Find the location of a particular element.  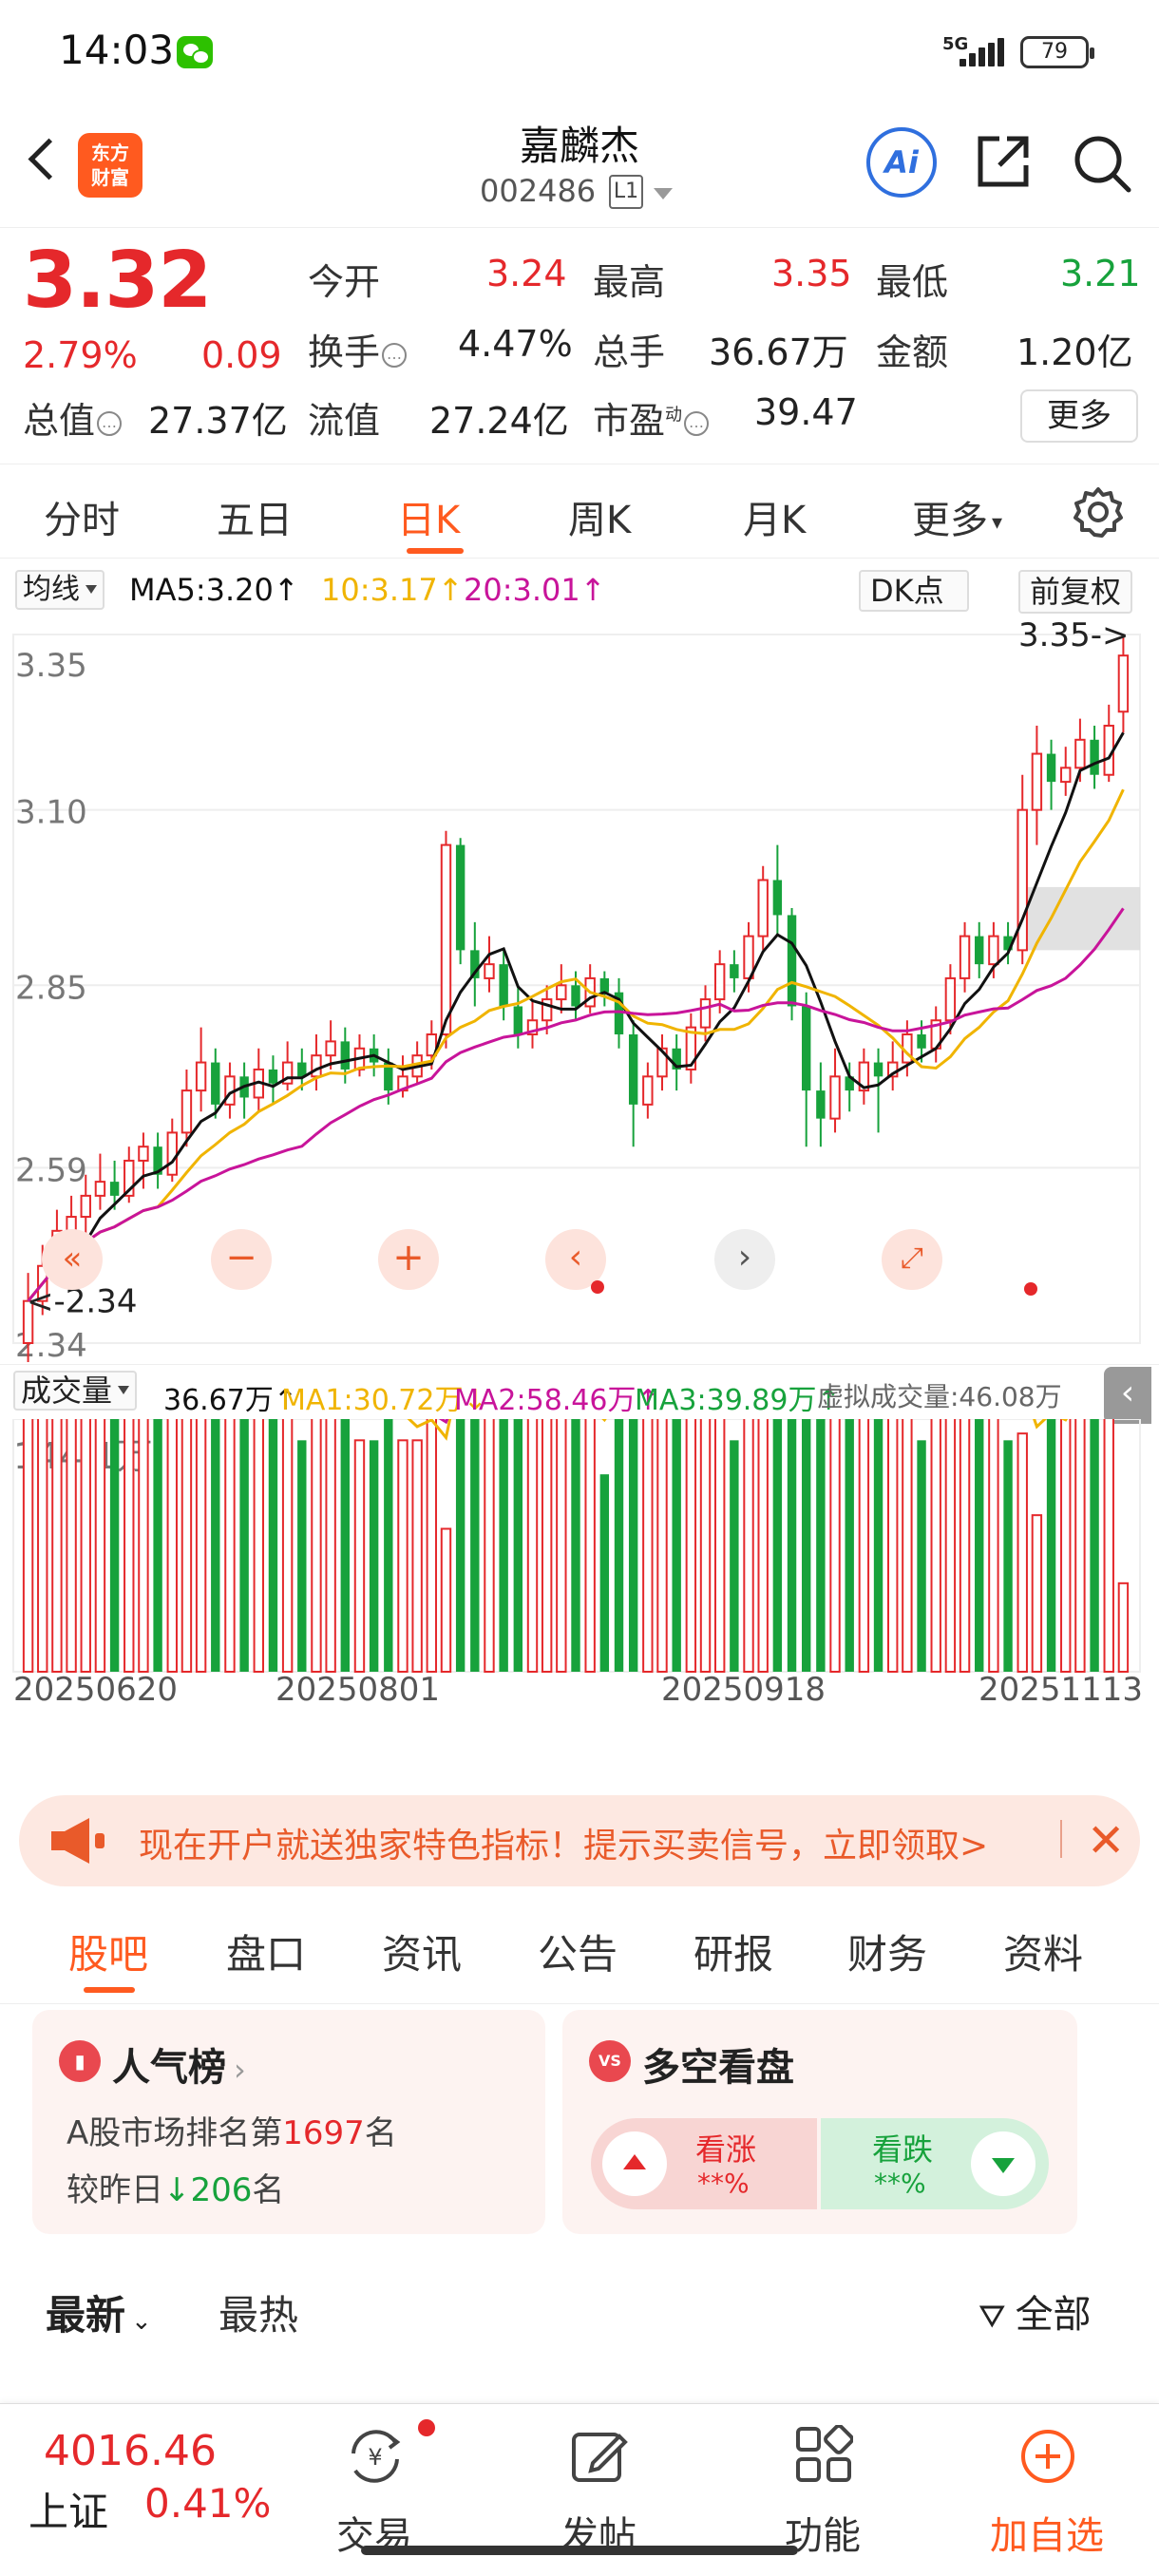

next-button: › is located at coordinates (744, 1259).